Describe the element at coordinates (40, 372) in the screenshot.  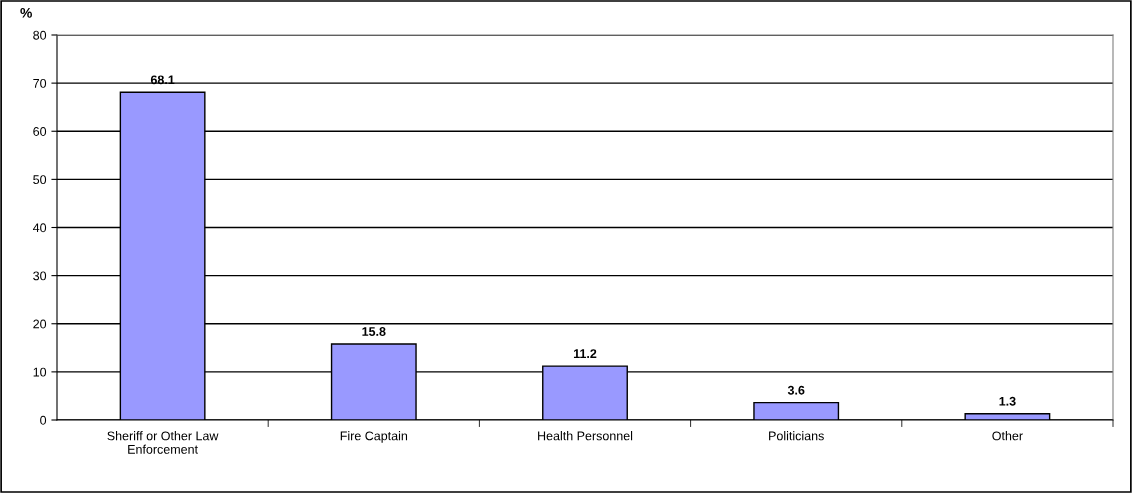
I see `y-tick-label: 10` at that location.